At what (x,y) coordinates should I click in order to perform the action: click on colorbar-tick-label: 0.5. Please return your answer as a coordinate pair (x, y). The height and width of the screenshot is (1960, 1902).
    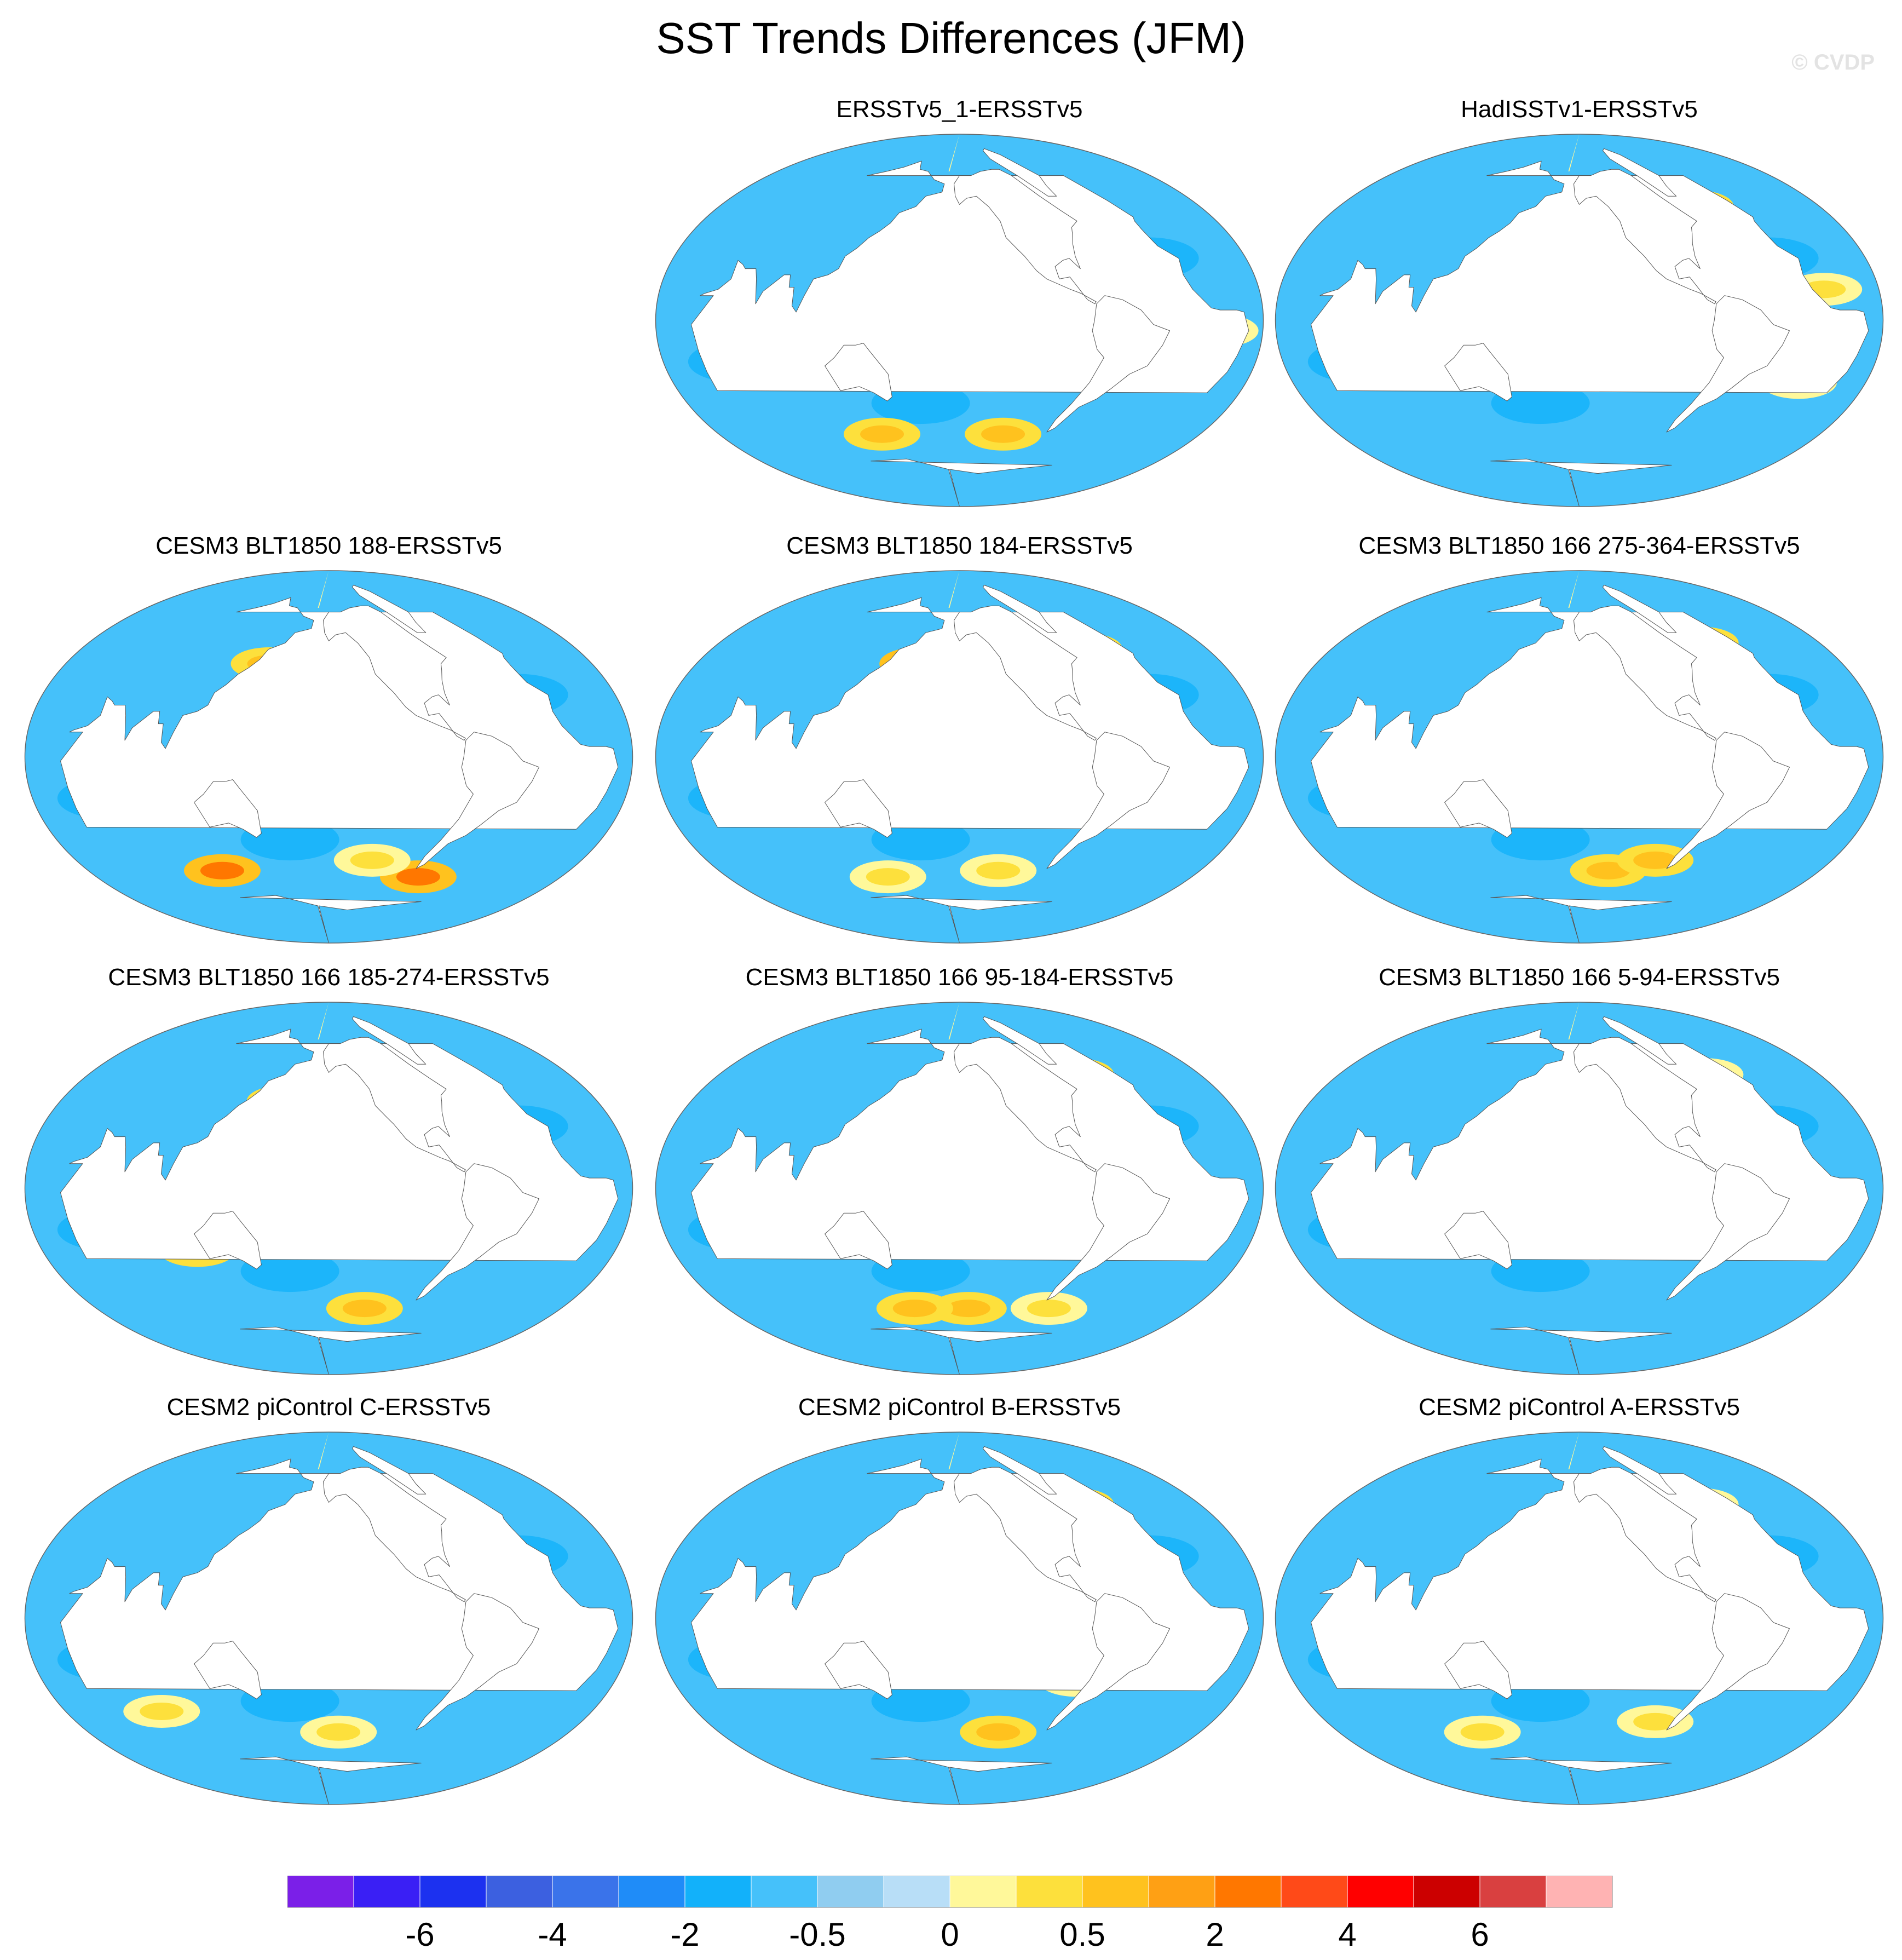
    Looking at the image, I should click on (1082, 1934).